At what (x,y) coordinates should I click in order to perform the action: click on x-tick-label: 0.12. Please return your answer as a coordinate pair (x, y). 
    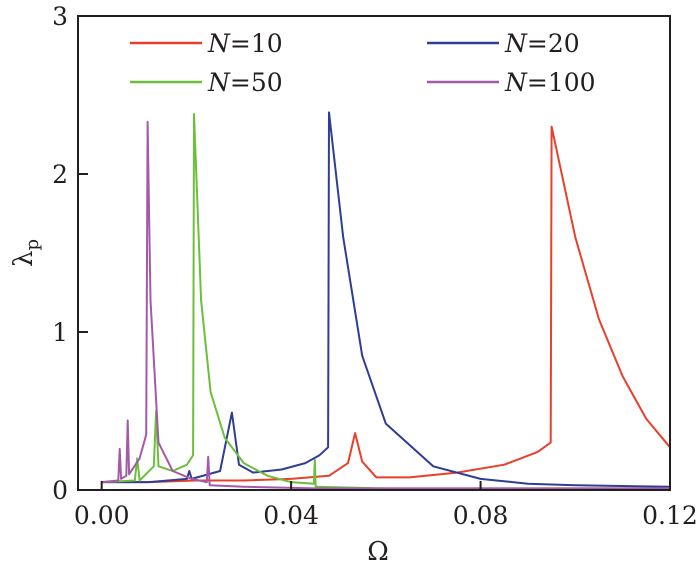
    Looking at the image, I should click on (670, 515).